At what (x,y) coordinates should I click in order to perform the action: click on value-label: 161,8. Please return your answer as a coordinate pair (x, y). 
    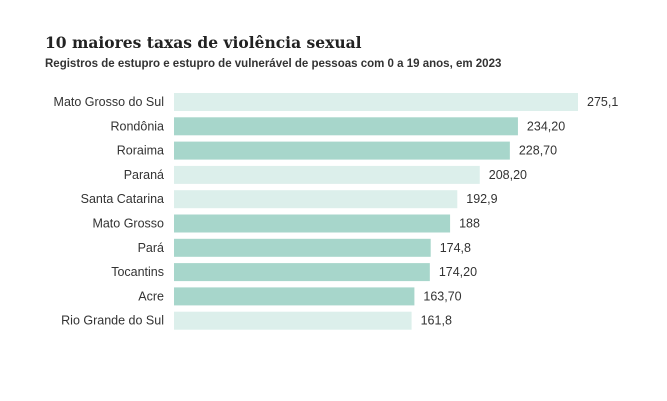
    Looking at the image, I should click on (436, 321).